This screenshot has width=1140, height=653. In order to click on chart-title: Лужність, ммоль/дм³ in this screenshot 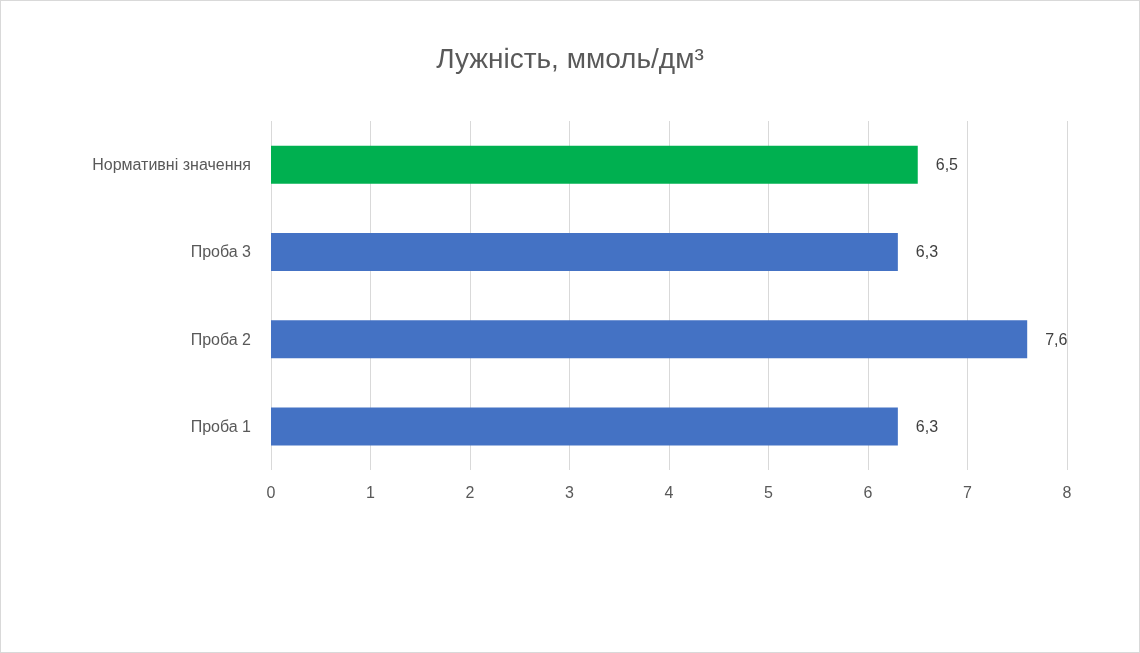, I will do `click(570, 58)`.